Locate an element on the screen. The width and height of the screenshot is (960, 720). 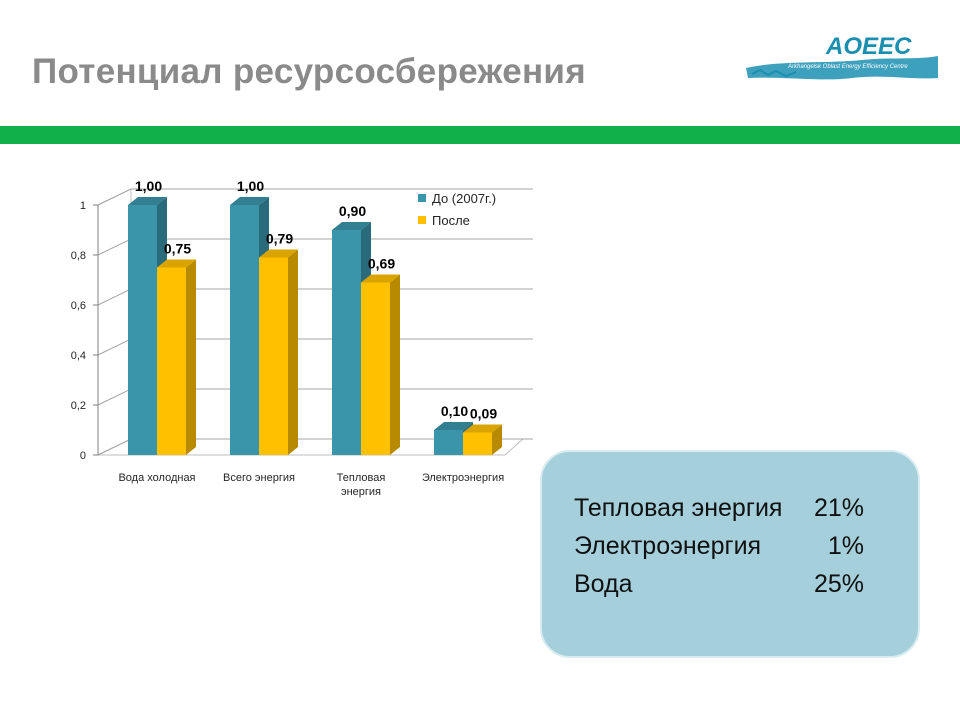
chart-side-wall is located at coordinates (114, 322).